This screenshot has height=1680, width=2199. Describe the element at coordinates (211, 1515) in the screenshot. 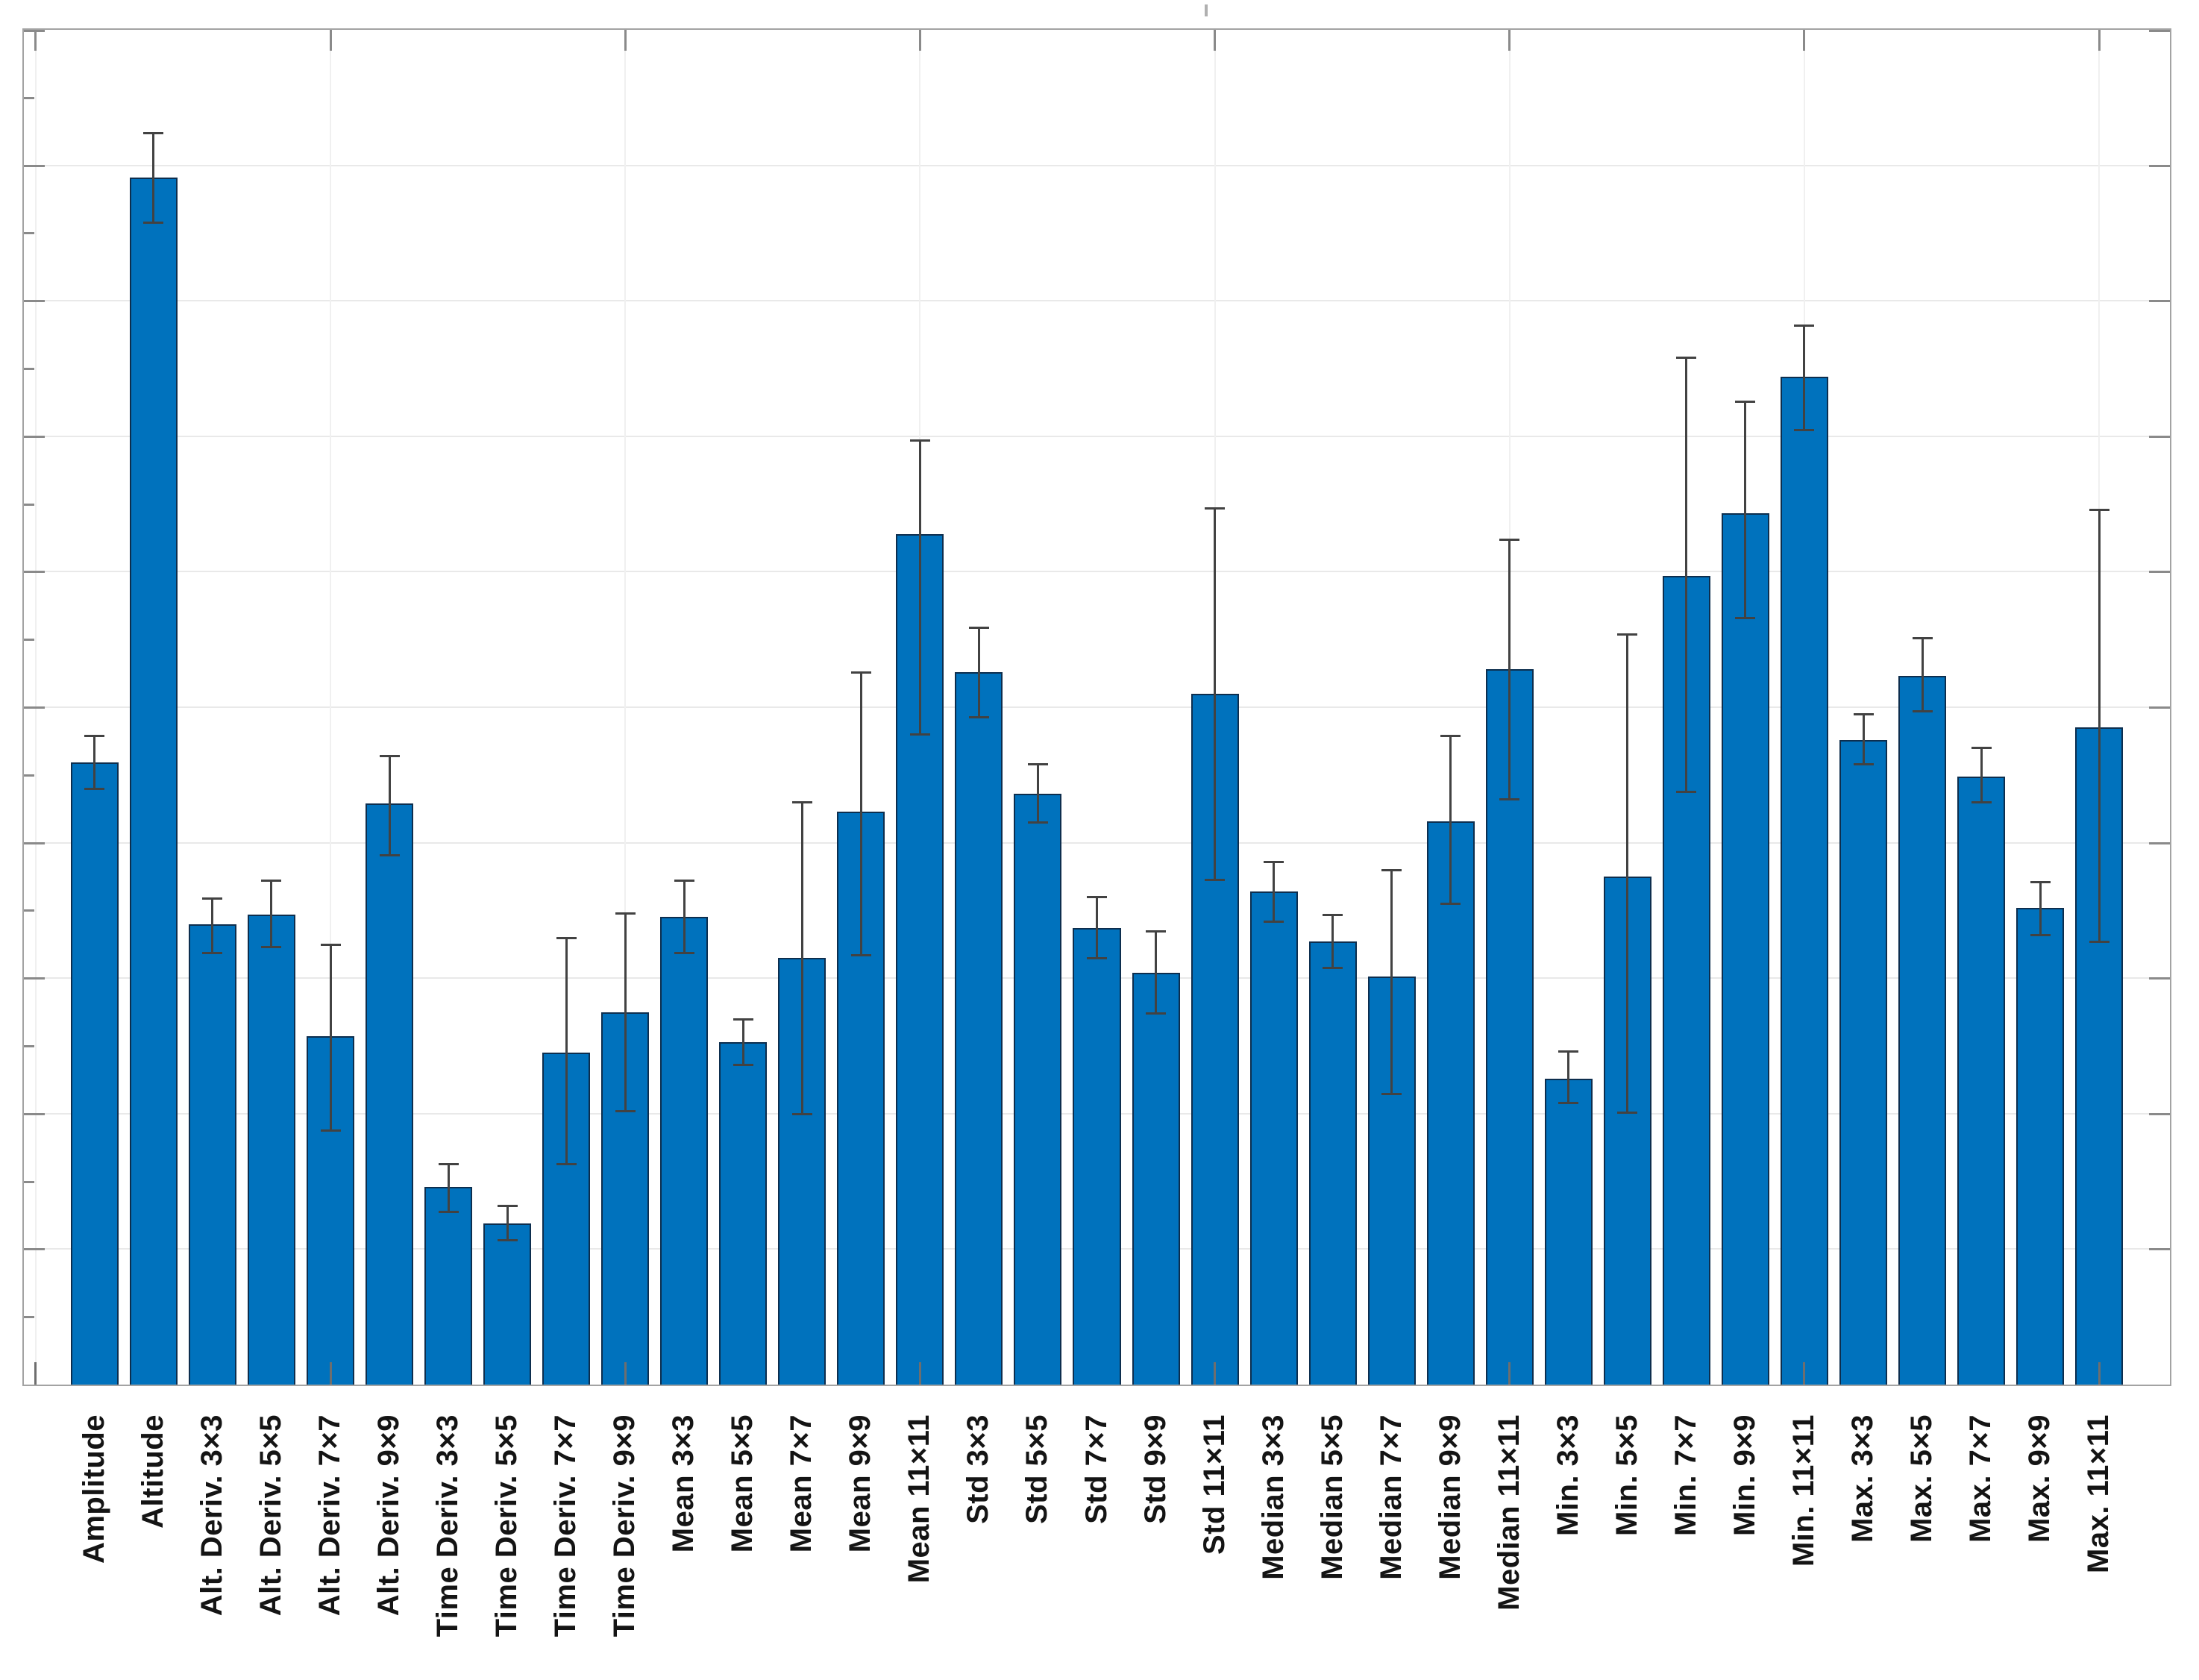

I see `x-axis-label-text: Alt. Deriv. 3×3` at that location.